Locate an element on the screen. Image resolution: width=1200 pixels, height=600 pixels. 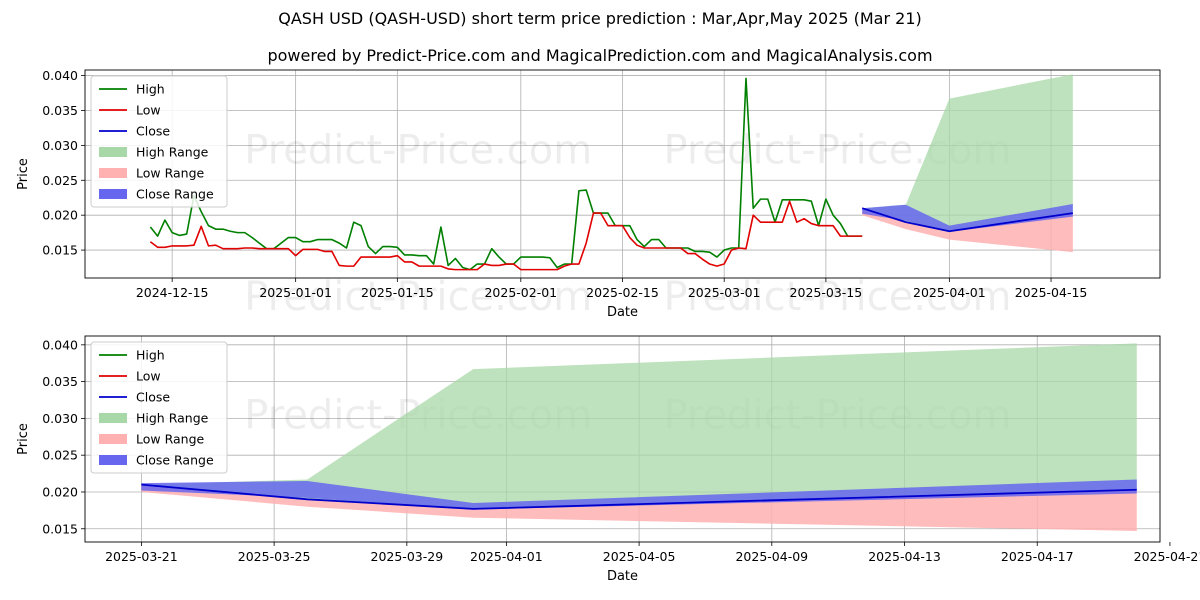
x-tick-label: 2025-04-21 is located at coordinates (1167, 556).